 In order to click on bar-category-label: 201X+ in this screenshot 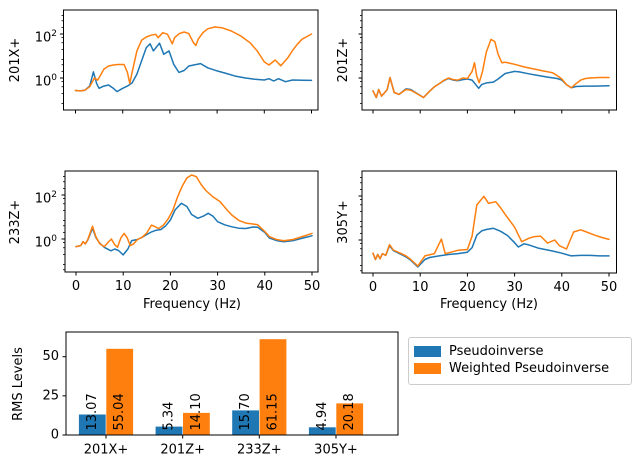, I will do `click(106, 450)`.